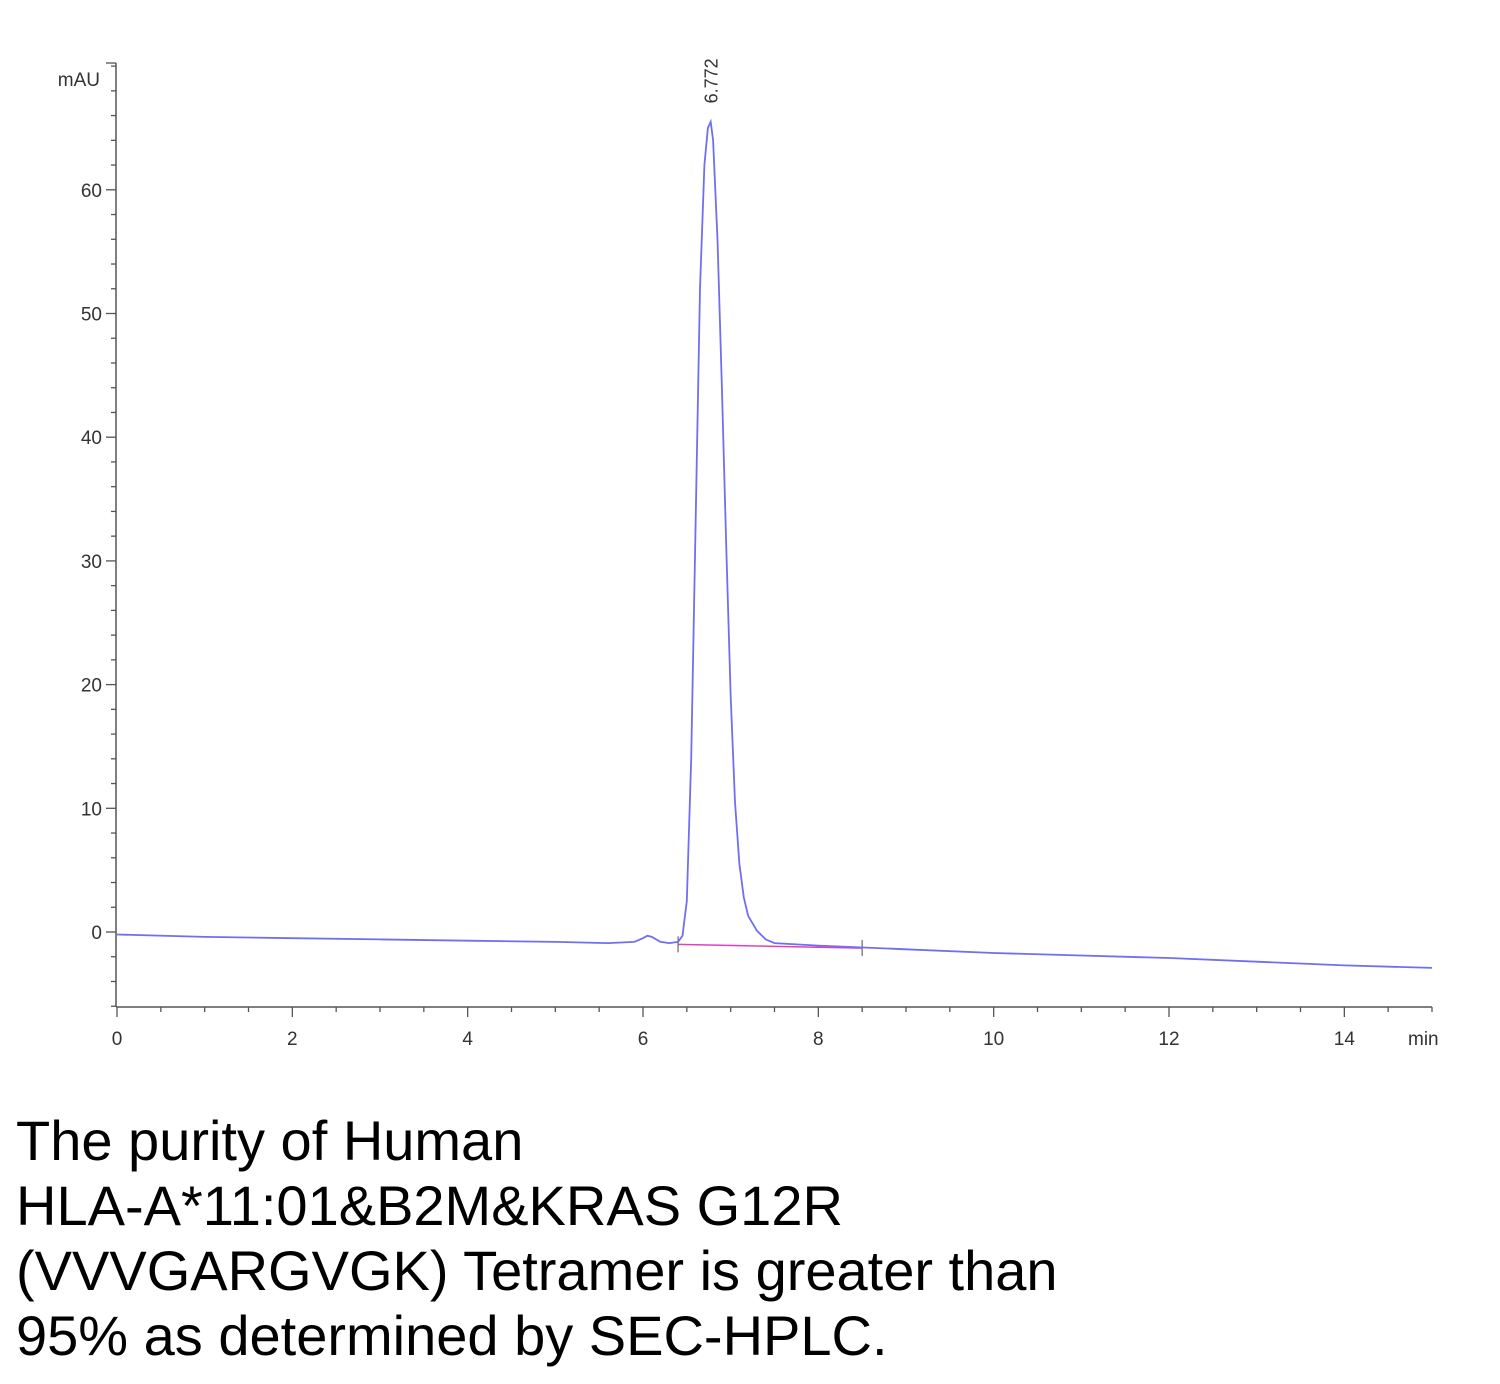 The image size is (1500, 1384). Describe the element at coordinates (98, 534) in the screenshot. I see `y-axis-ticks: 0 10 20 30 40 50 60` at that location.